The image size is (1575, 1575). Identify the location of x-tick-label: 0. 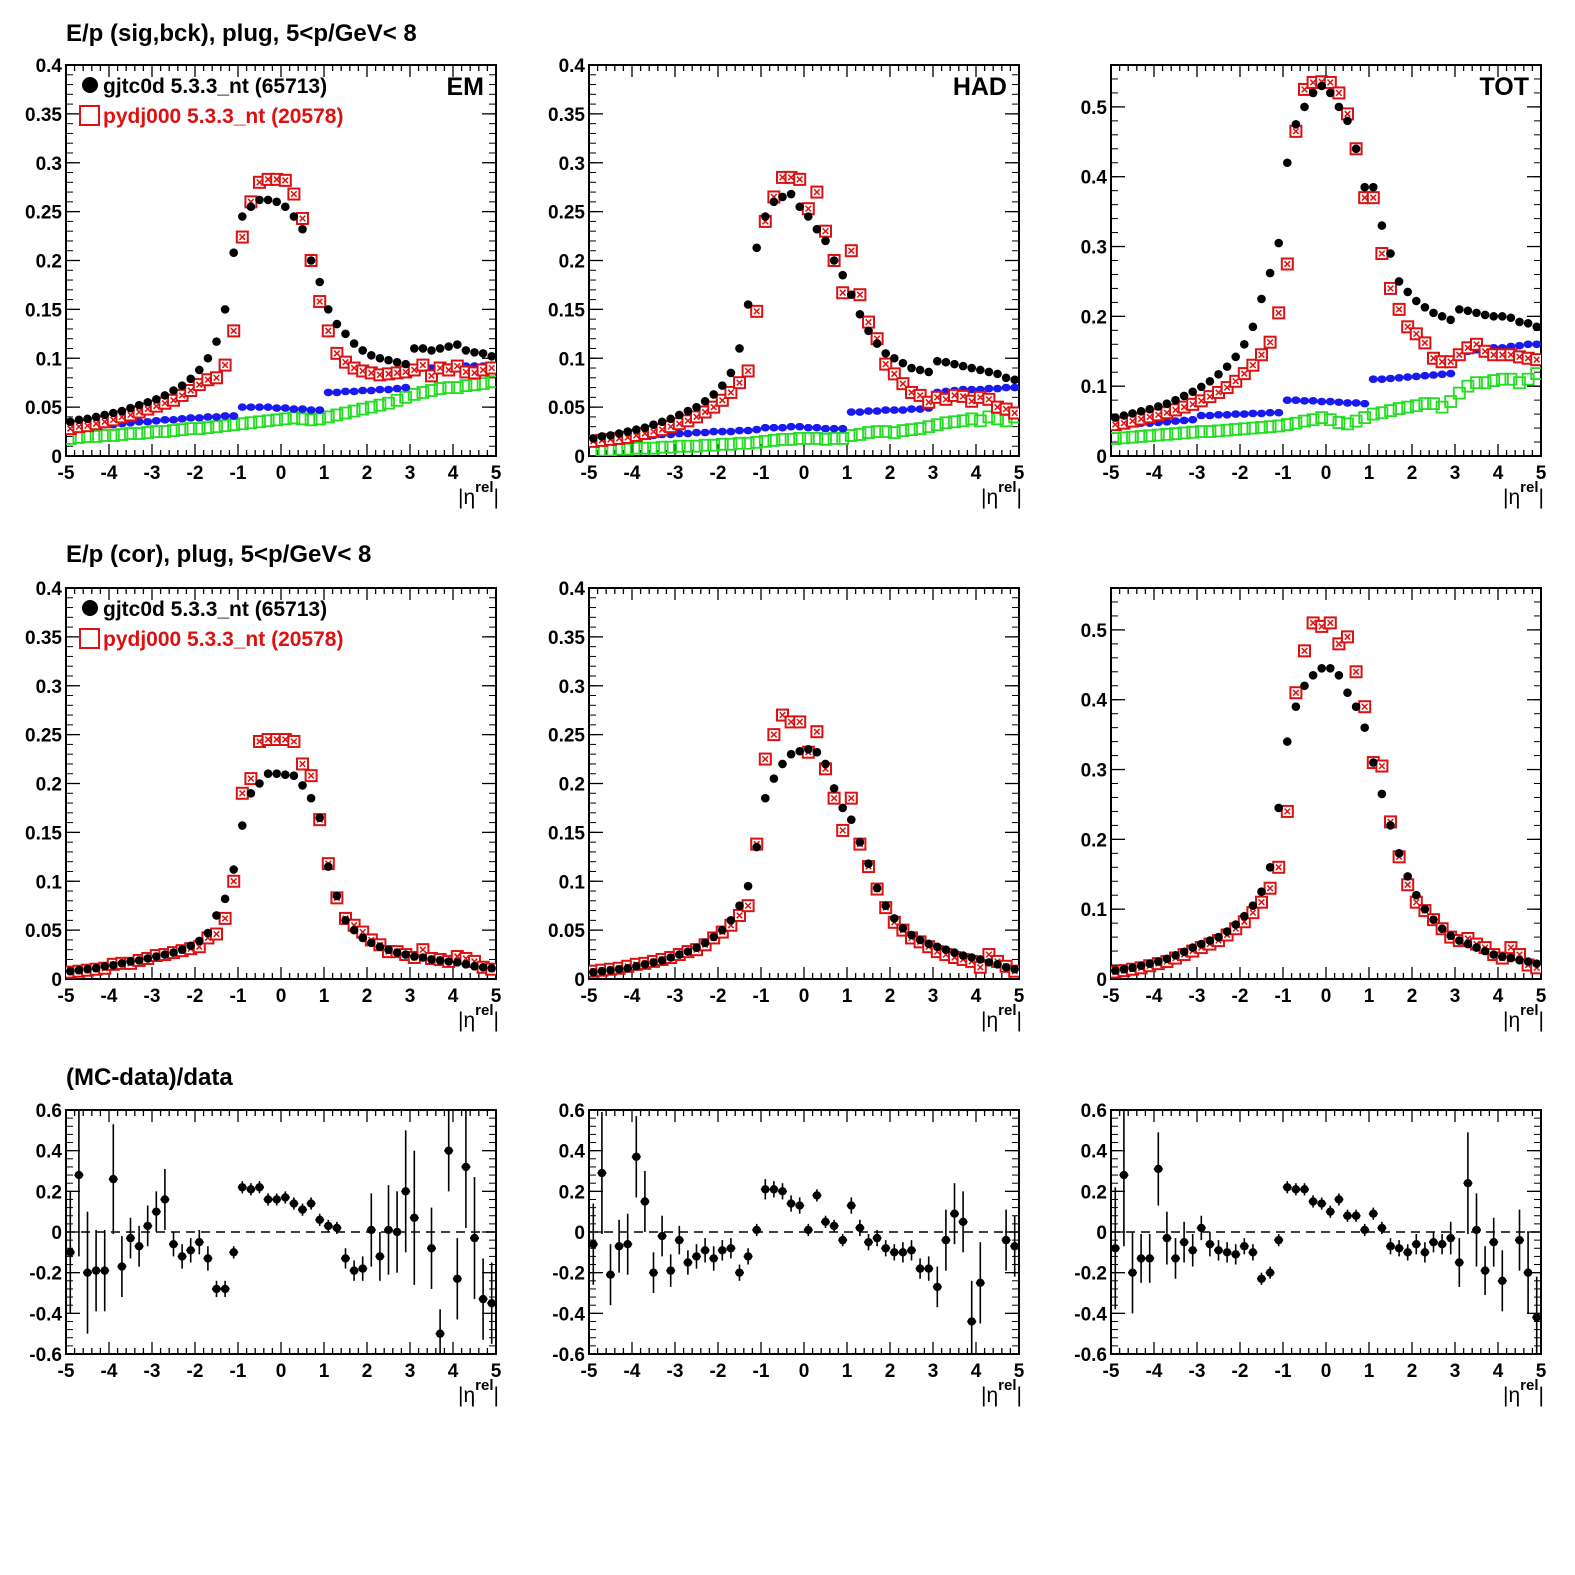
(1326, 996).